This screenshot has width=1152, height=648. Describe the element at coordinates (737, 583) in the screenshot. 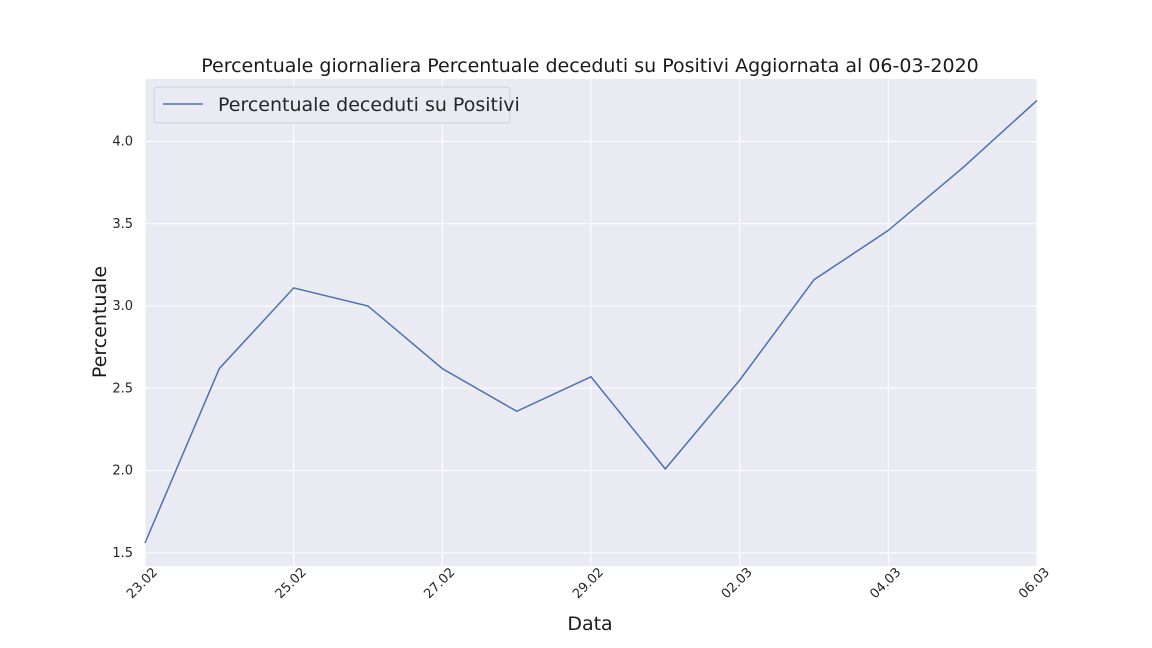

I see `x-tick-label: 02.03` at that location.